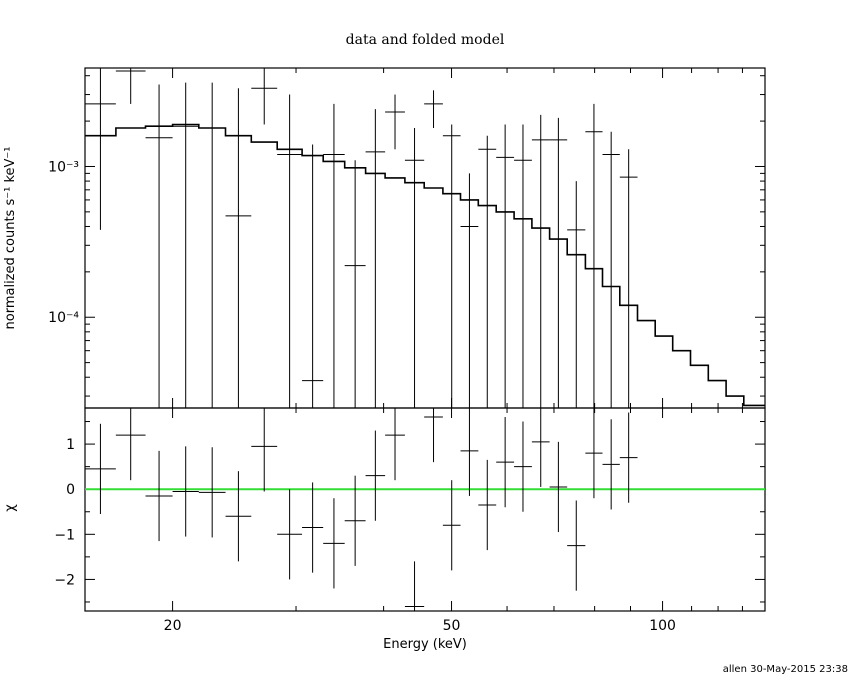 This screenshot has width=850, height=680. What do you see at coordinates (452, 626) in the screenshot?
I see `x-tick-label: 50` at bounding box center [452, 626].